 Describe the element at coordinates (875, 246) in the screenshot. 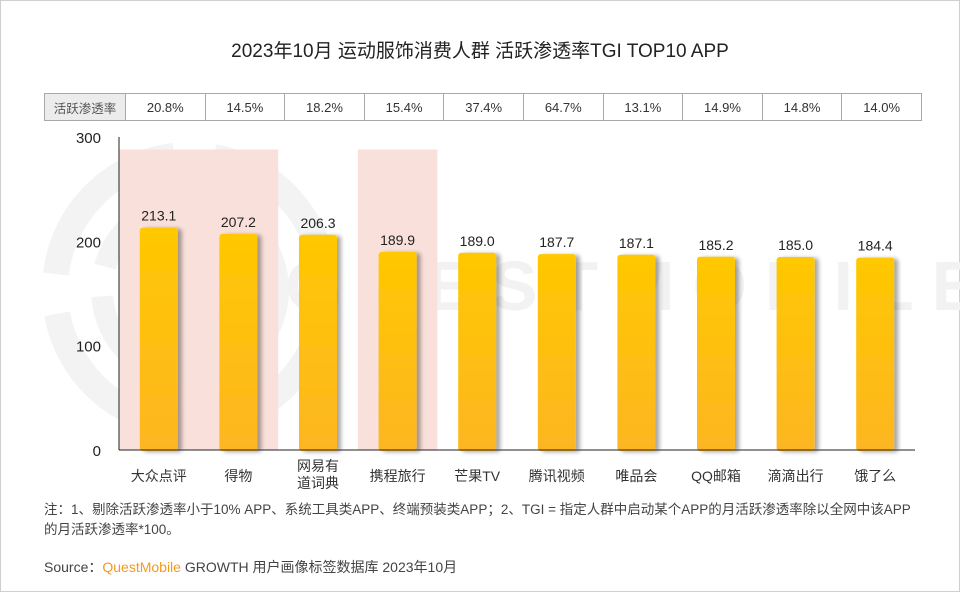

I see `data-label: 184.4` at that location.